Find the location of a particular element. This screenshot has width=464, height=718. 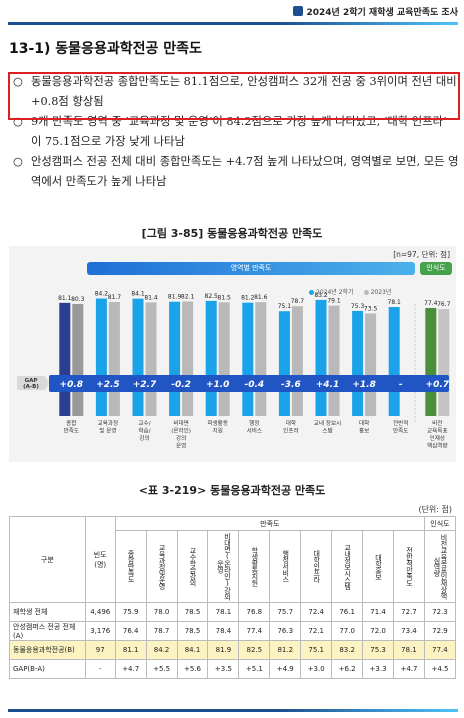

column-header: 전반적만족도 is located at coordinates (409, 566).